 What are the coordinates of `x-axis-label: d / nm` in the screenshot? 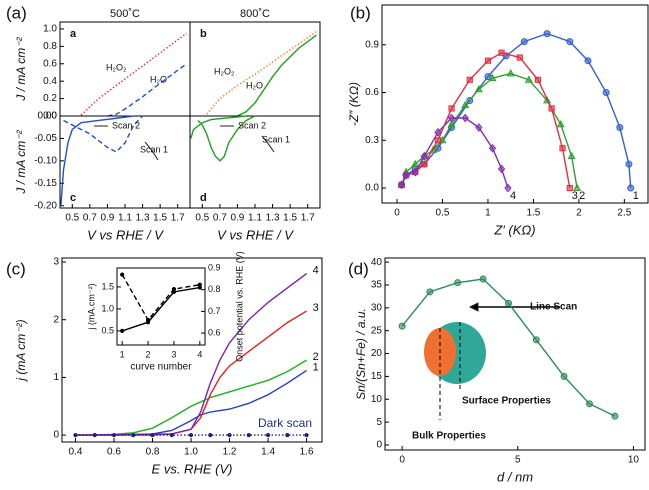 It's located at (515, 476).